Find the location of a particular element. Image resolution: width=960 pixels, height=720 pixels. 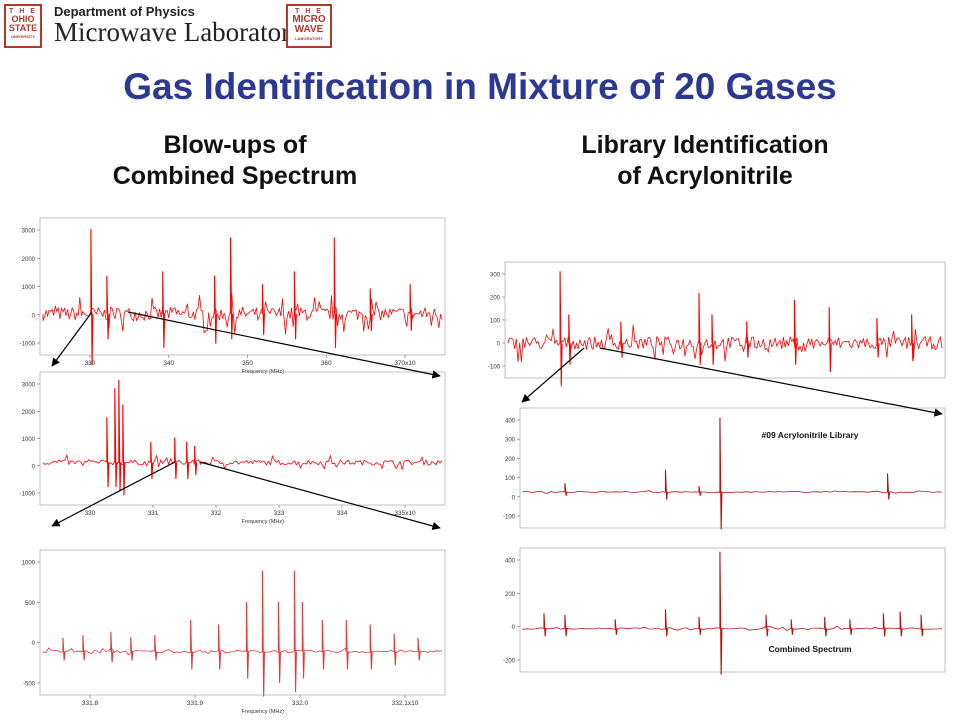

x-tick-label: 340 is located at coordinates (168, 363).